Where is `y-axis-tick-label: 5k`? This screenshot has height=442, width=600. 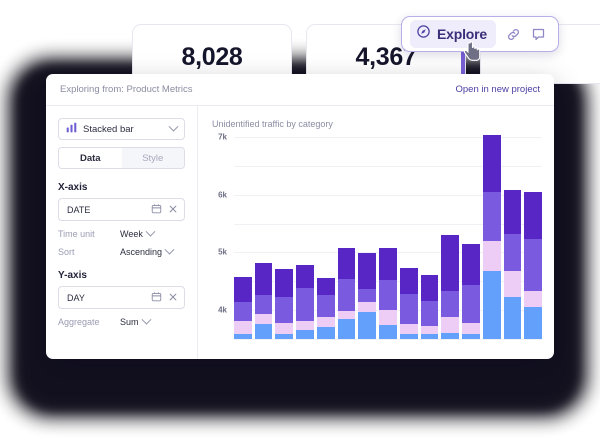
y-axis-tick-label: 5k is located at coordinates (222, 252).